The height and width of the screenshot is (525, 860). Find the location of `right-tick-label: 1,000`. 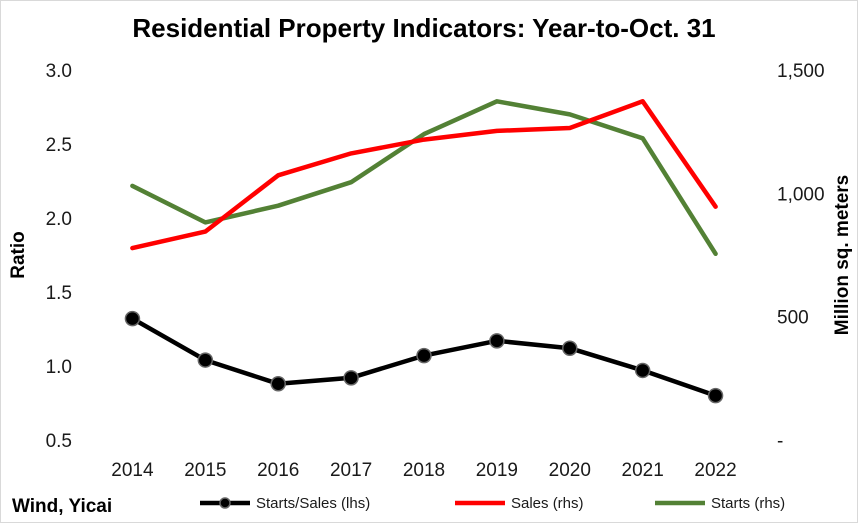

right-tick-label: 1,000 is located at coordinates (801, 194).